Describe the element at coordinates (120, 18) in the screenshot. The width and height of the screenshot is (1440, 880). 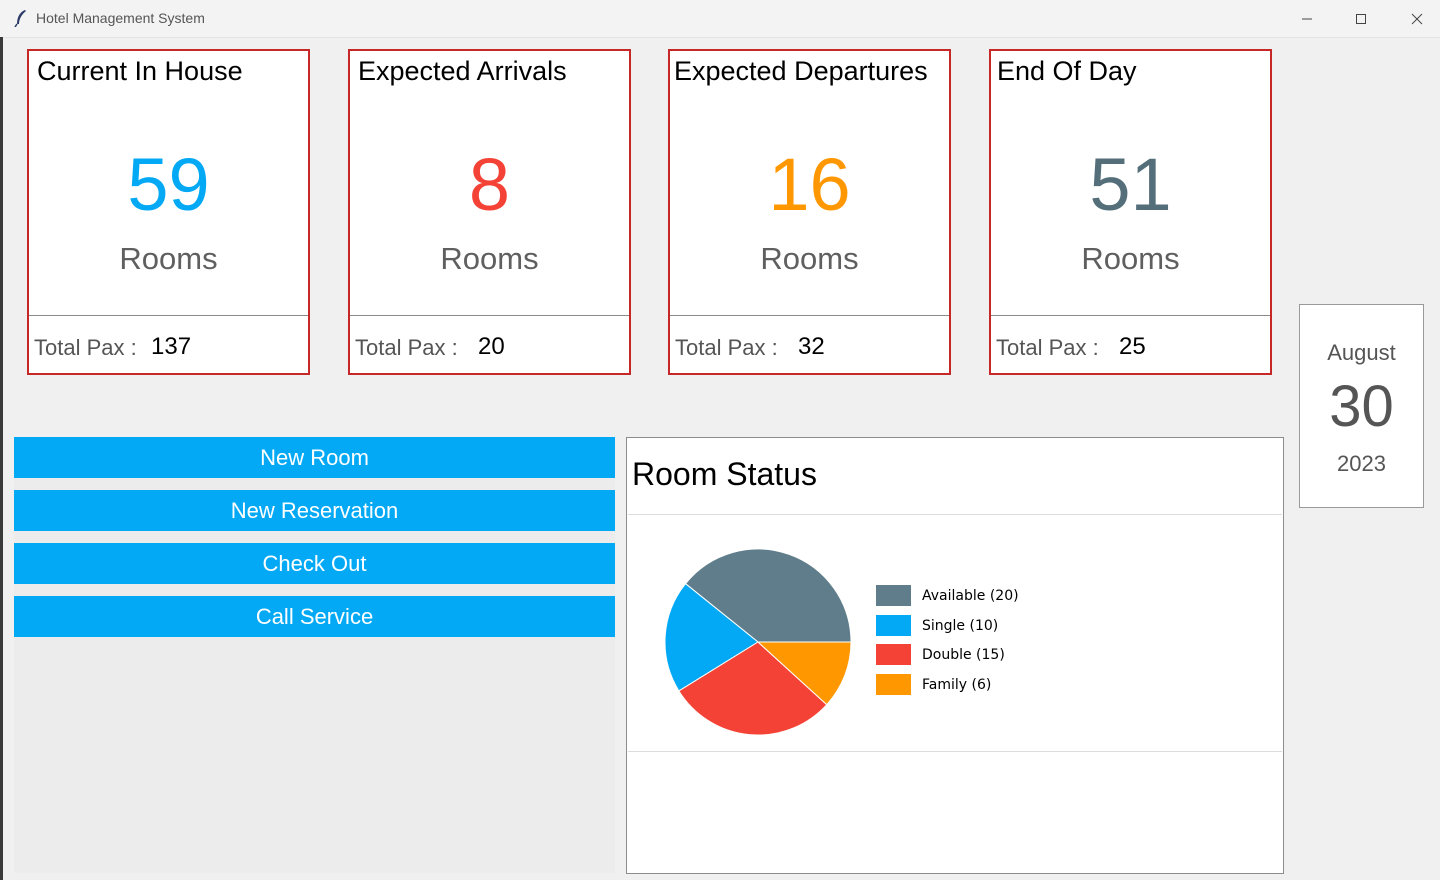
I see `window-title: Hotel Management System` at that location.